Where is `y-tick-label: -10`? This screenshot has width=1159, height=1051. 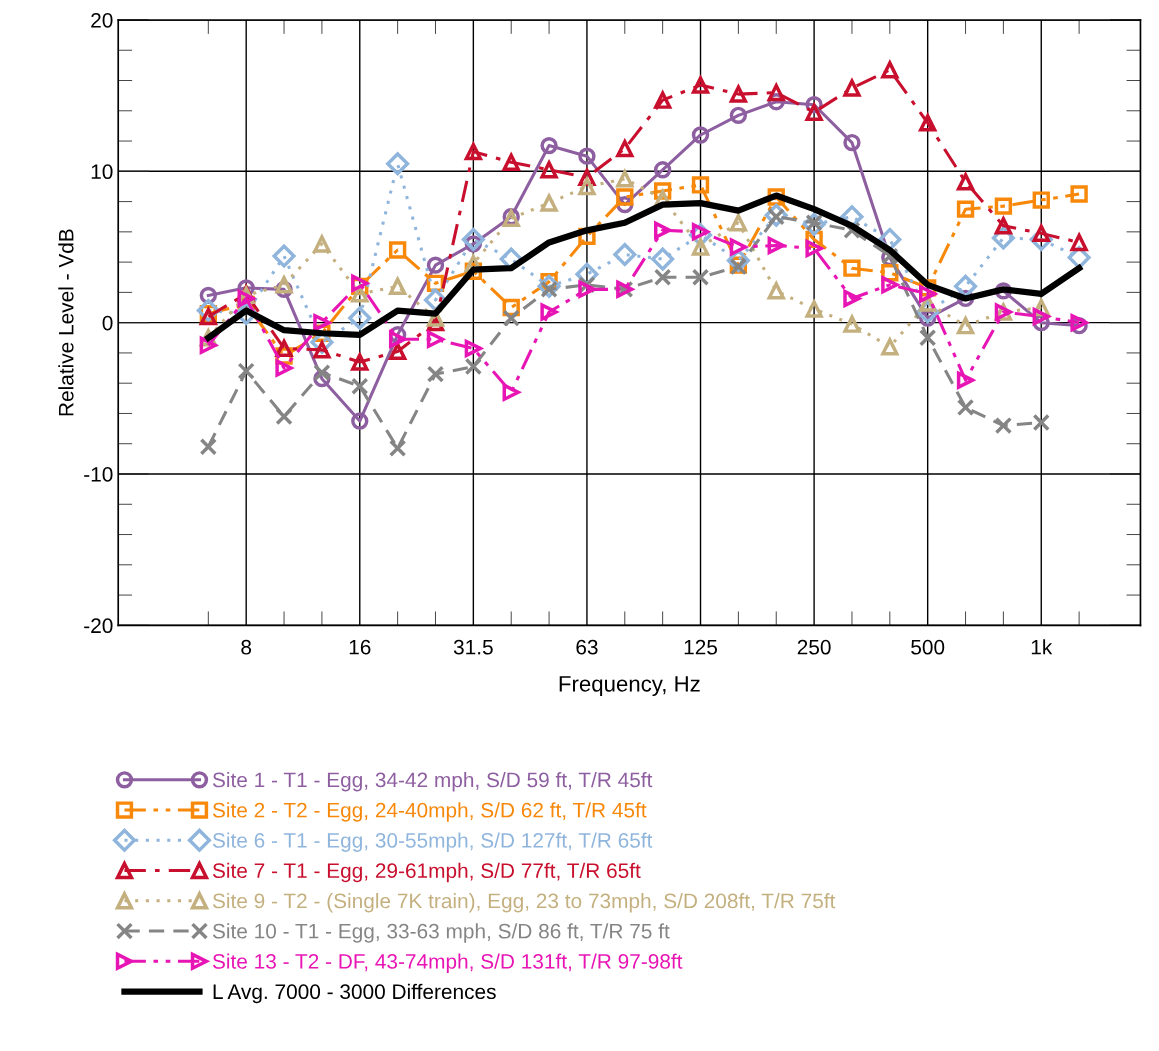
y-tick-label: -10 is located at coordinates (98, 474).